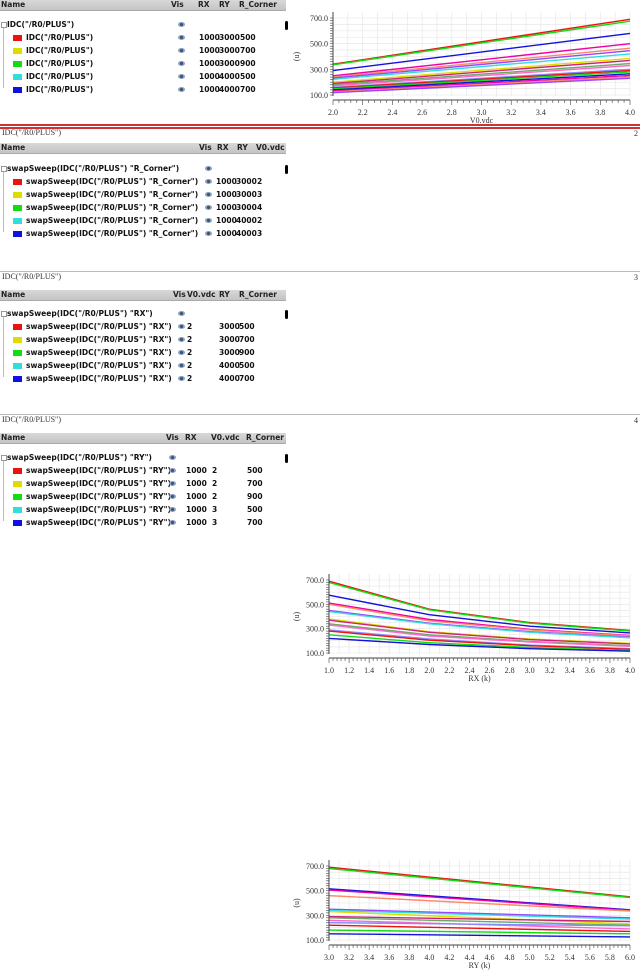 This screenshot has height=972, width=640. Describe the element at coordinates (143, 366) in the screenshot. I see `trace-row: swapSweep(IDC("/R0/PLUS") "RX") 2 4000 500` at that location.